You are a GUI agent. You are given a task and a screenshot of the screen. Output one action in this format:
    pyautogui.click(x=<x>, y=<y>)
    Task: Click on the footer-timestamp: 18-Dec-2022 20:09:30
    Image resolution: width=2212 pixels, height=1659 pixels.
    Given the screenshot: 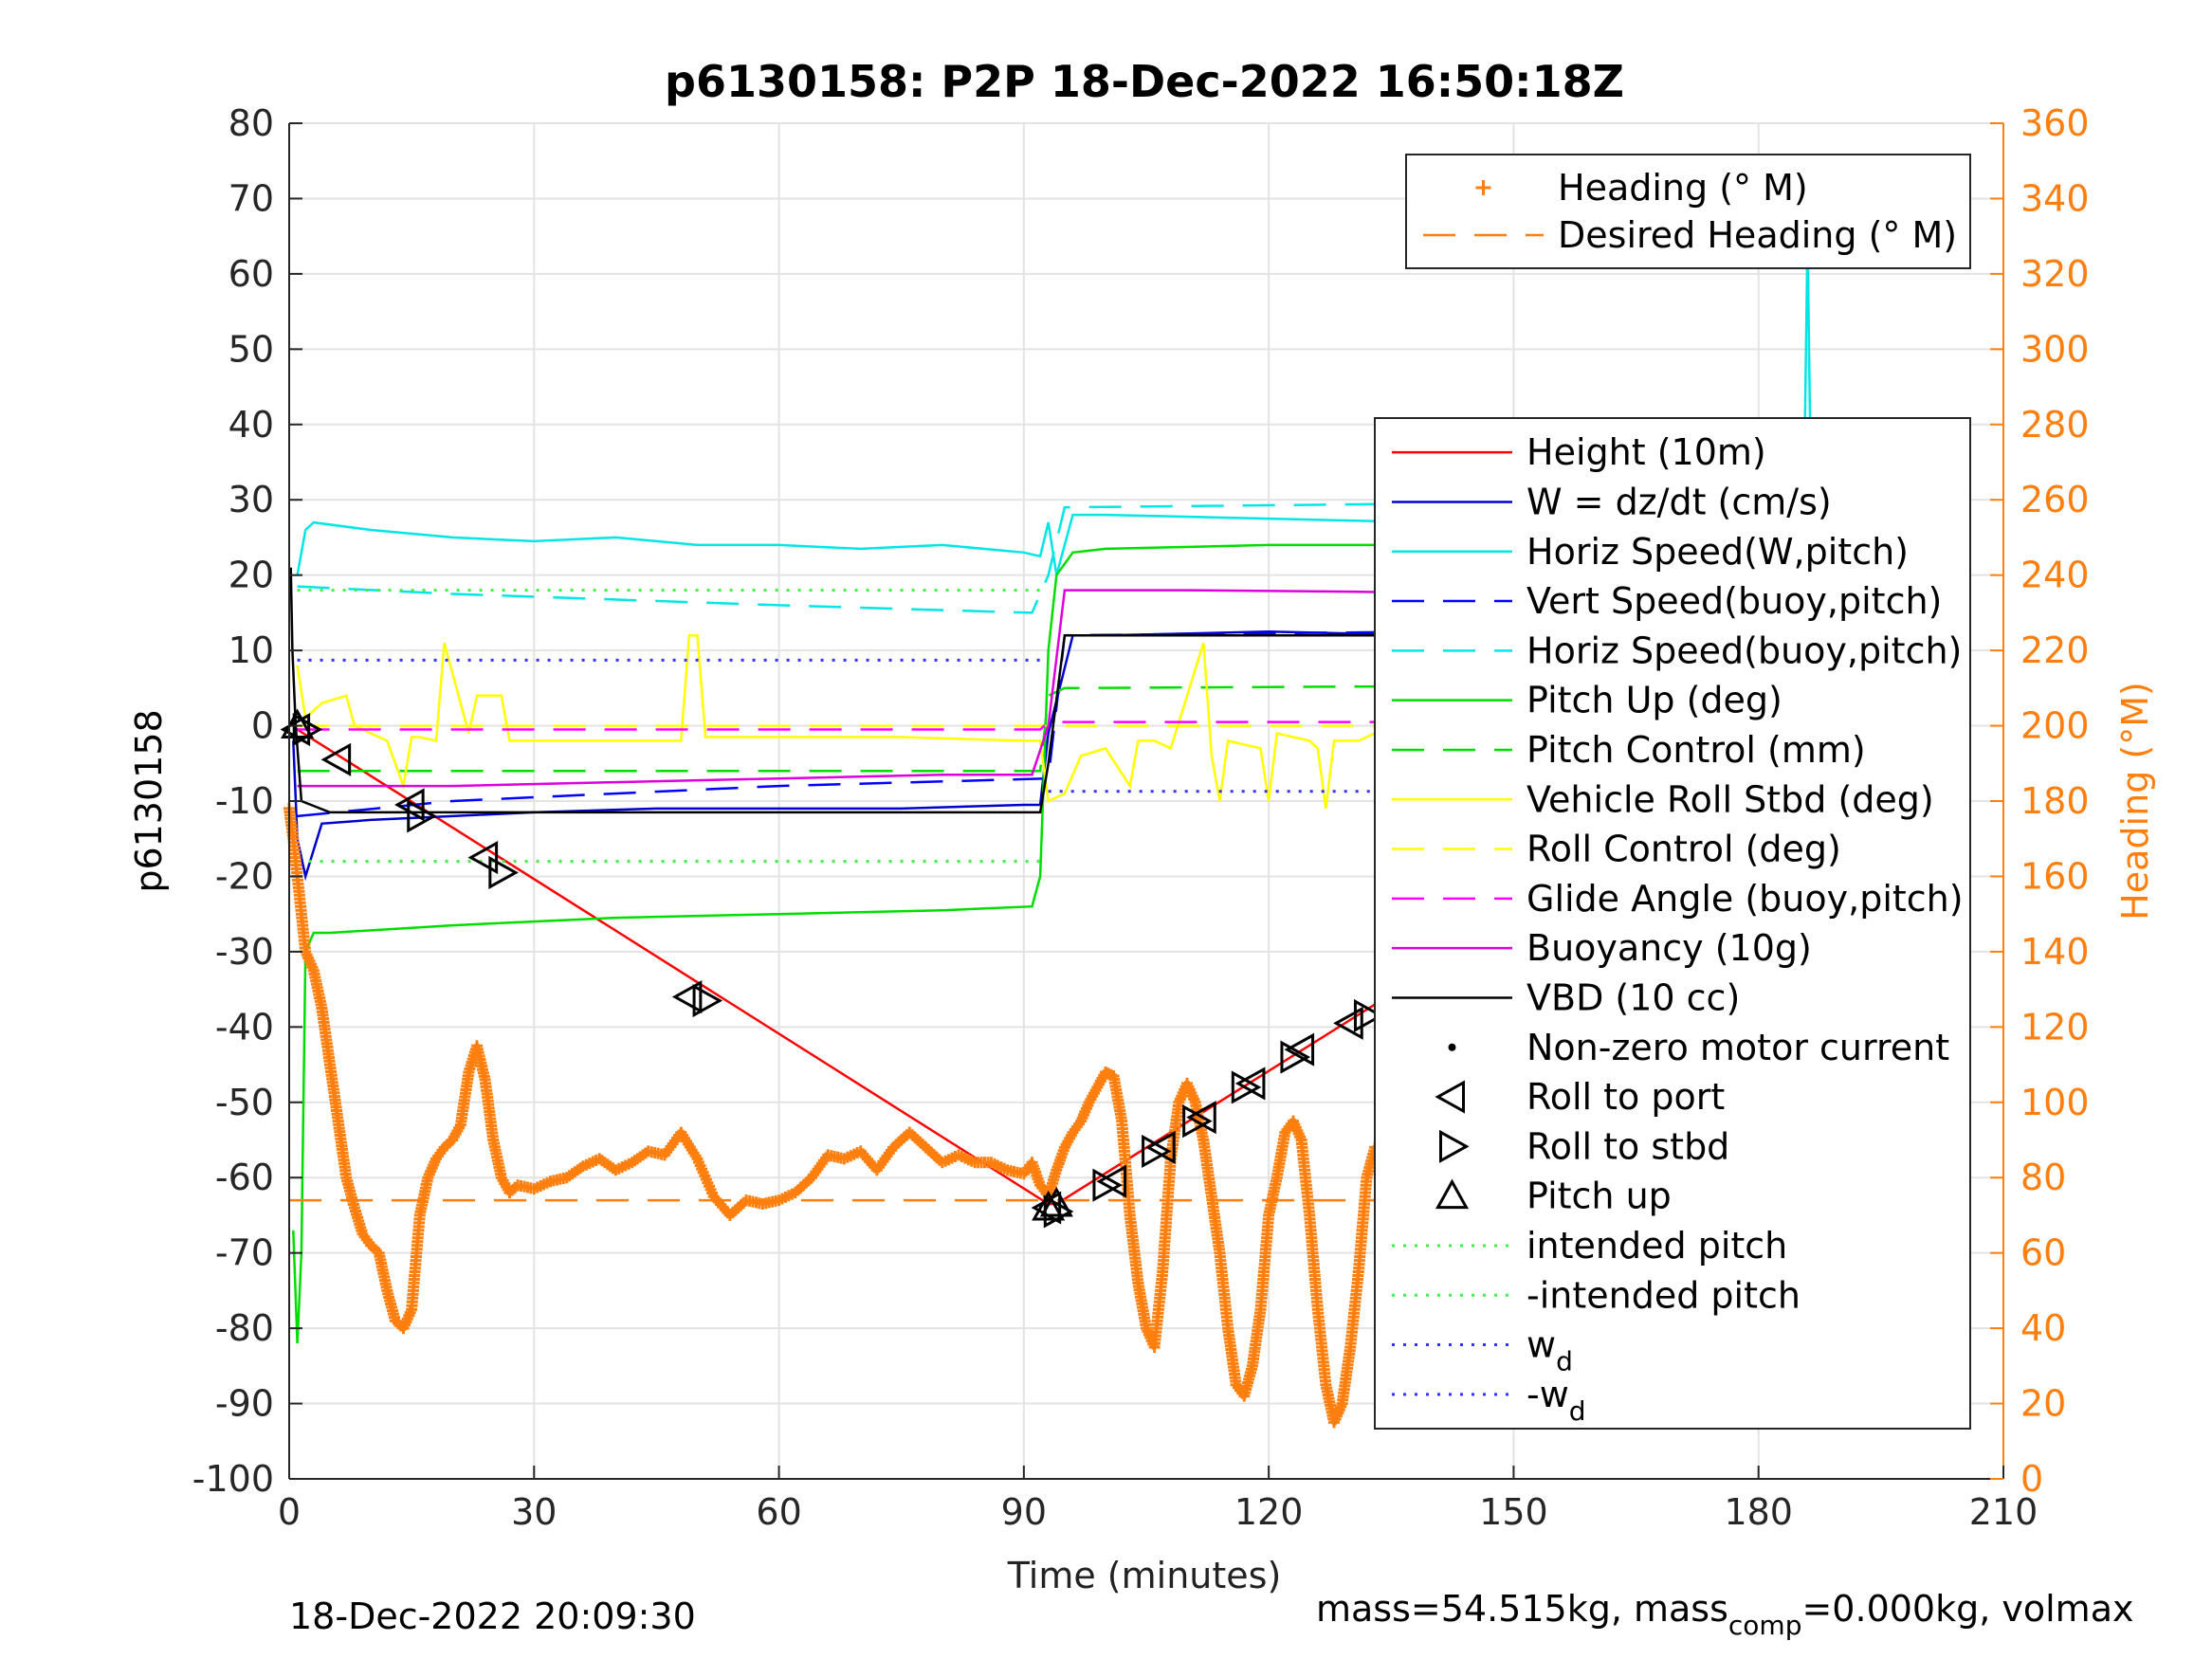 What is the action you would take?
    pyautogui.click(x=492, y=1616)
    